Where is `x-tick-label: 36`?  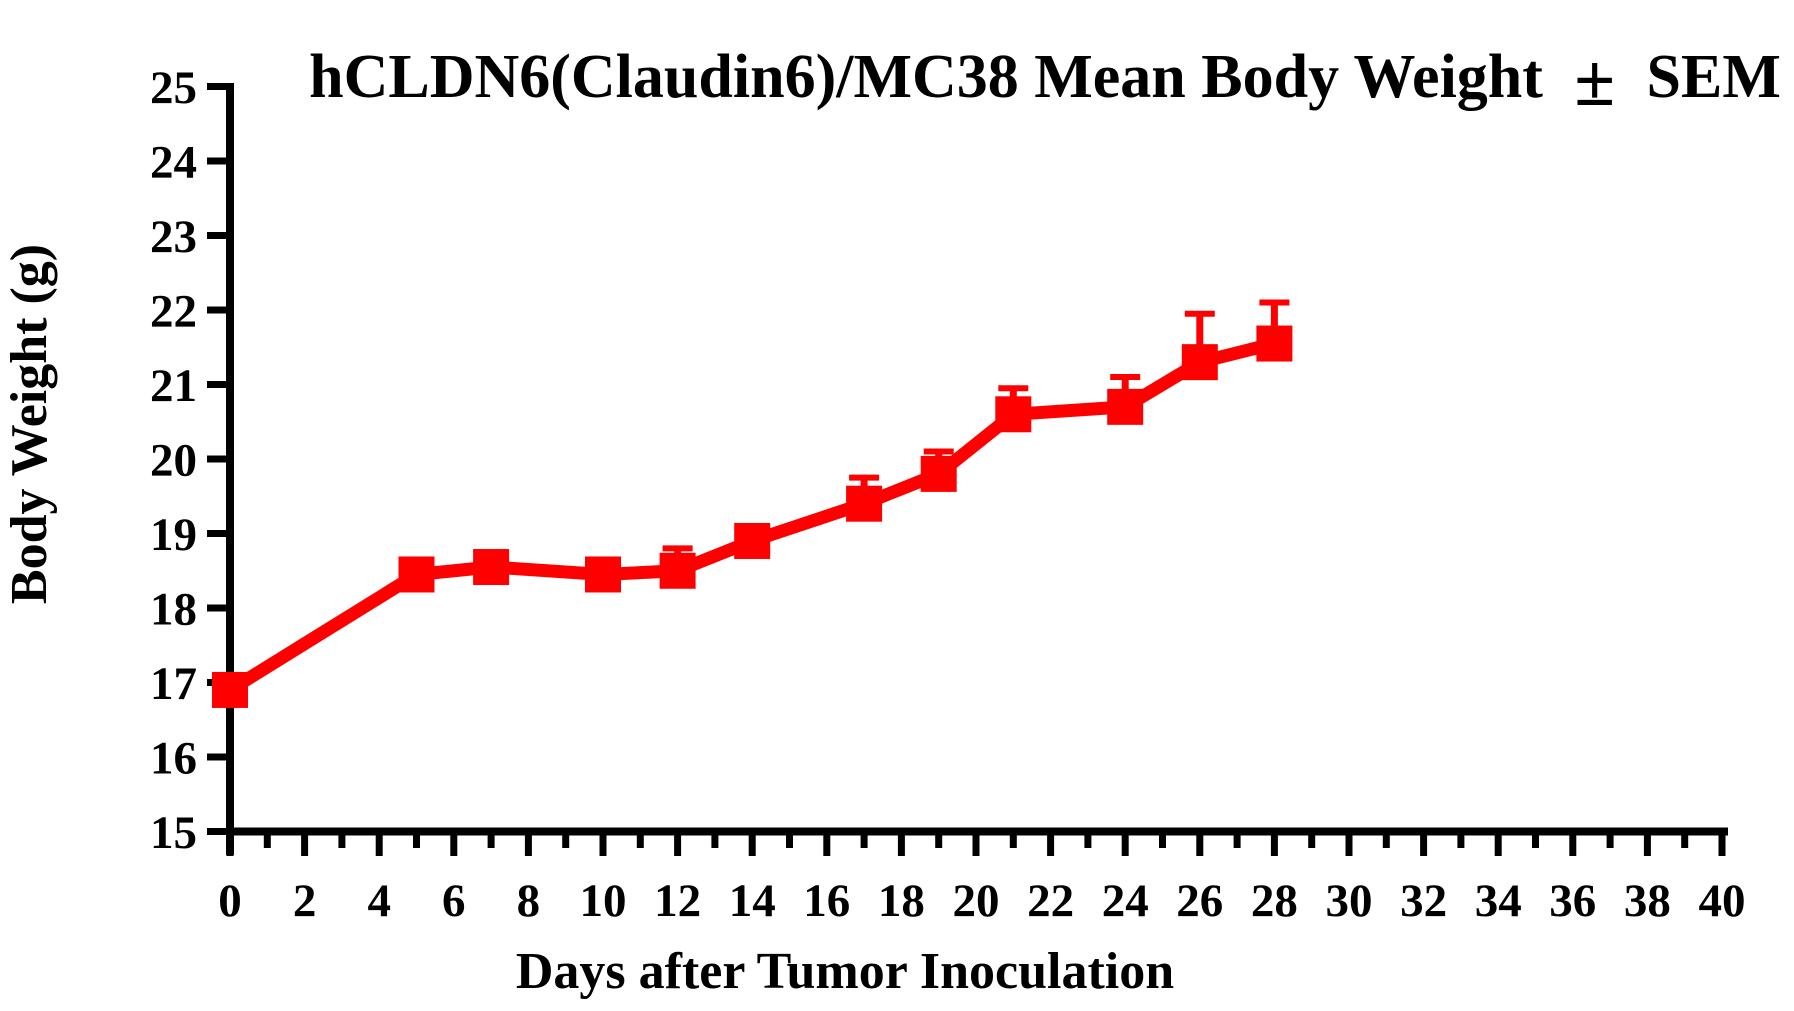 x-tick-label: 36 is located at coordinates (1572, 901).